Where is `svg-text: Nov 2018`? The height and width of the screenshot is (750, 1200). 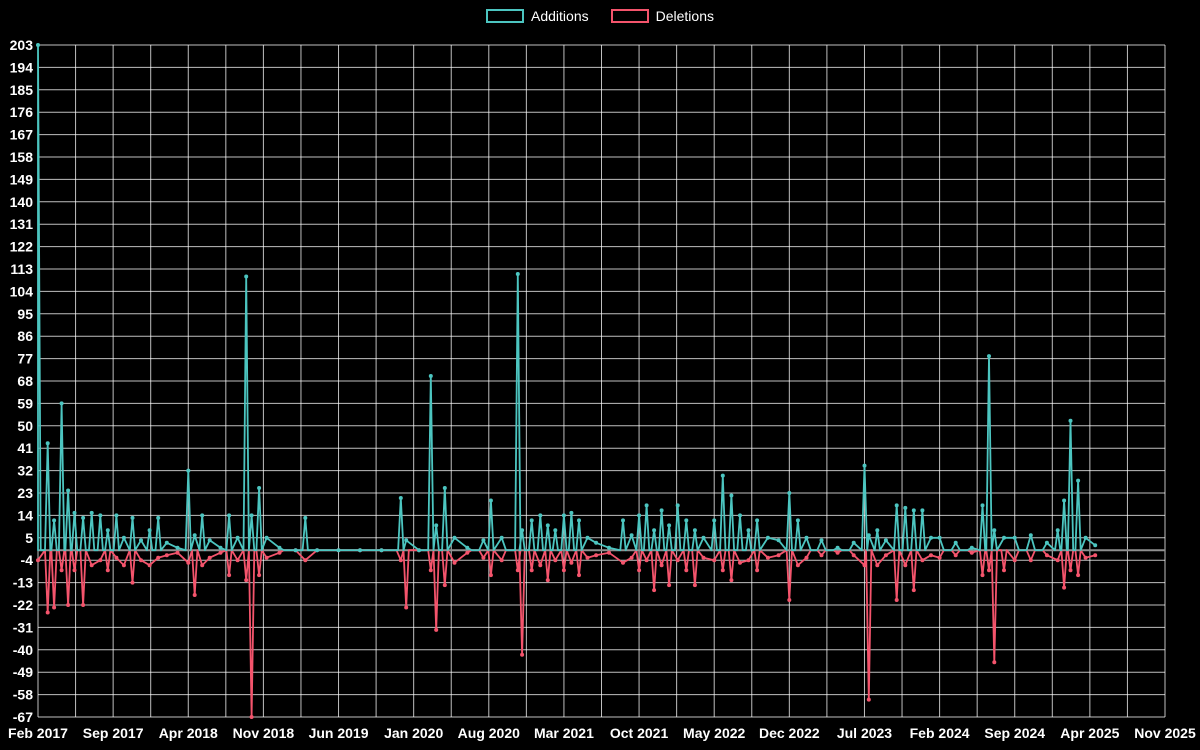
svg-text: Nov 2018 is located at coordinates (264, 733).